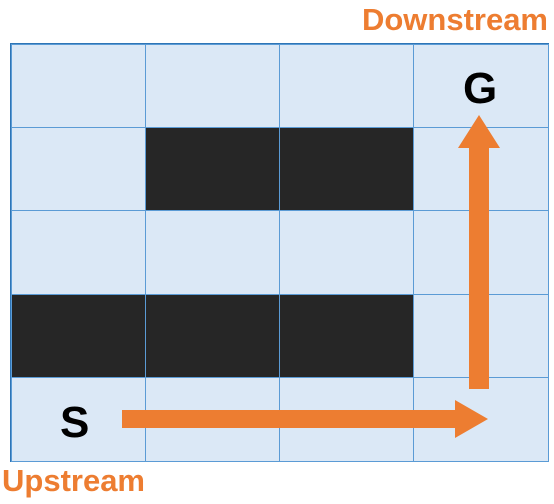 The width and height of the screenshot is (554, 504). What do you see at coordinates (454, 19) in the screenshot?
I see `downstream-label: Downstream` at bounding box center [454, 19].